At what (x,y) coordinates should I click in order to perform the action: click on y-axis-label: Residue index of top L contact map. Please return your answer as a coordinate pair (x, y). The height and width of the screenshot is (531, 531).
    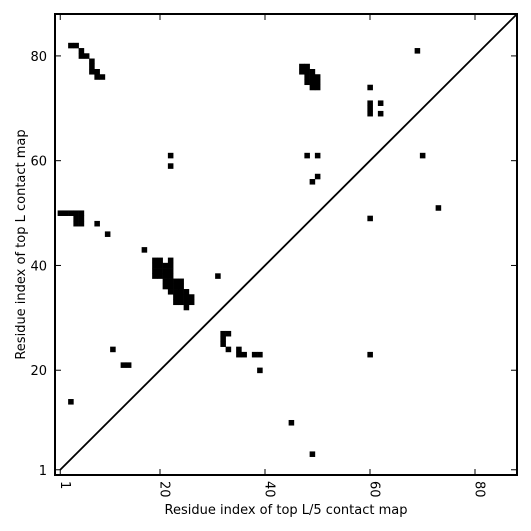
    Looking at the image, I should click on (21, 244).